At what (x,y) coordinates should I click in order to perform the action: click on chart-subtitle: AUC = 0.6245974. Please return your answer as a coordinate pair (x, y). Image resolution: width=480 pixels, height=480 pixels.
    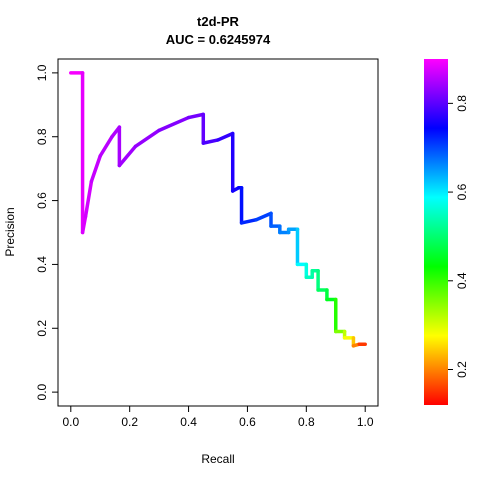
    Looking at the image, I should click on (218, 39).